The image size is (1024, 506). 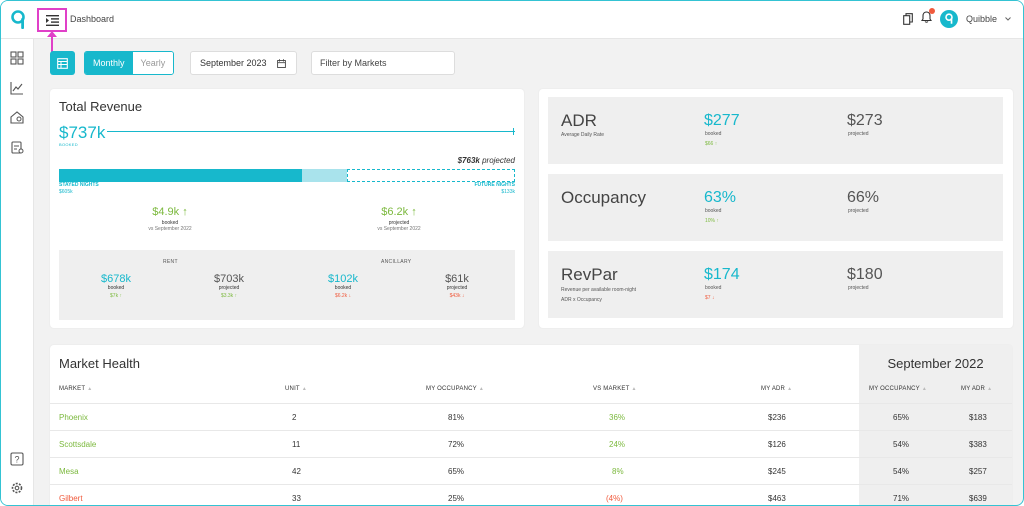 What do you see at coordinates (455, 296) in the screenshot?
I see `ancillary-projected-delta: $43k` at bounding box center [455, 296].